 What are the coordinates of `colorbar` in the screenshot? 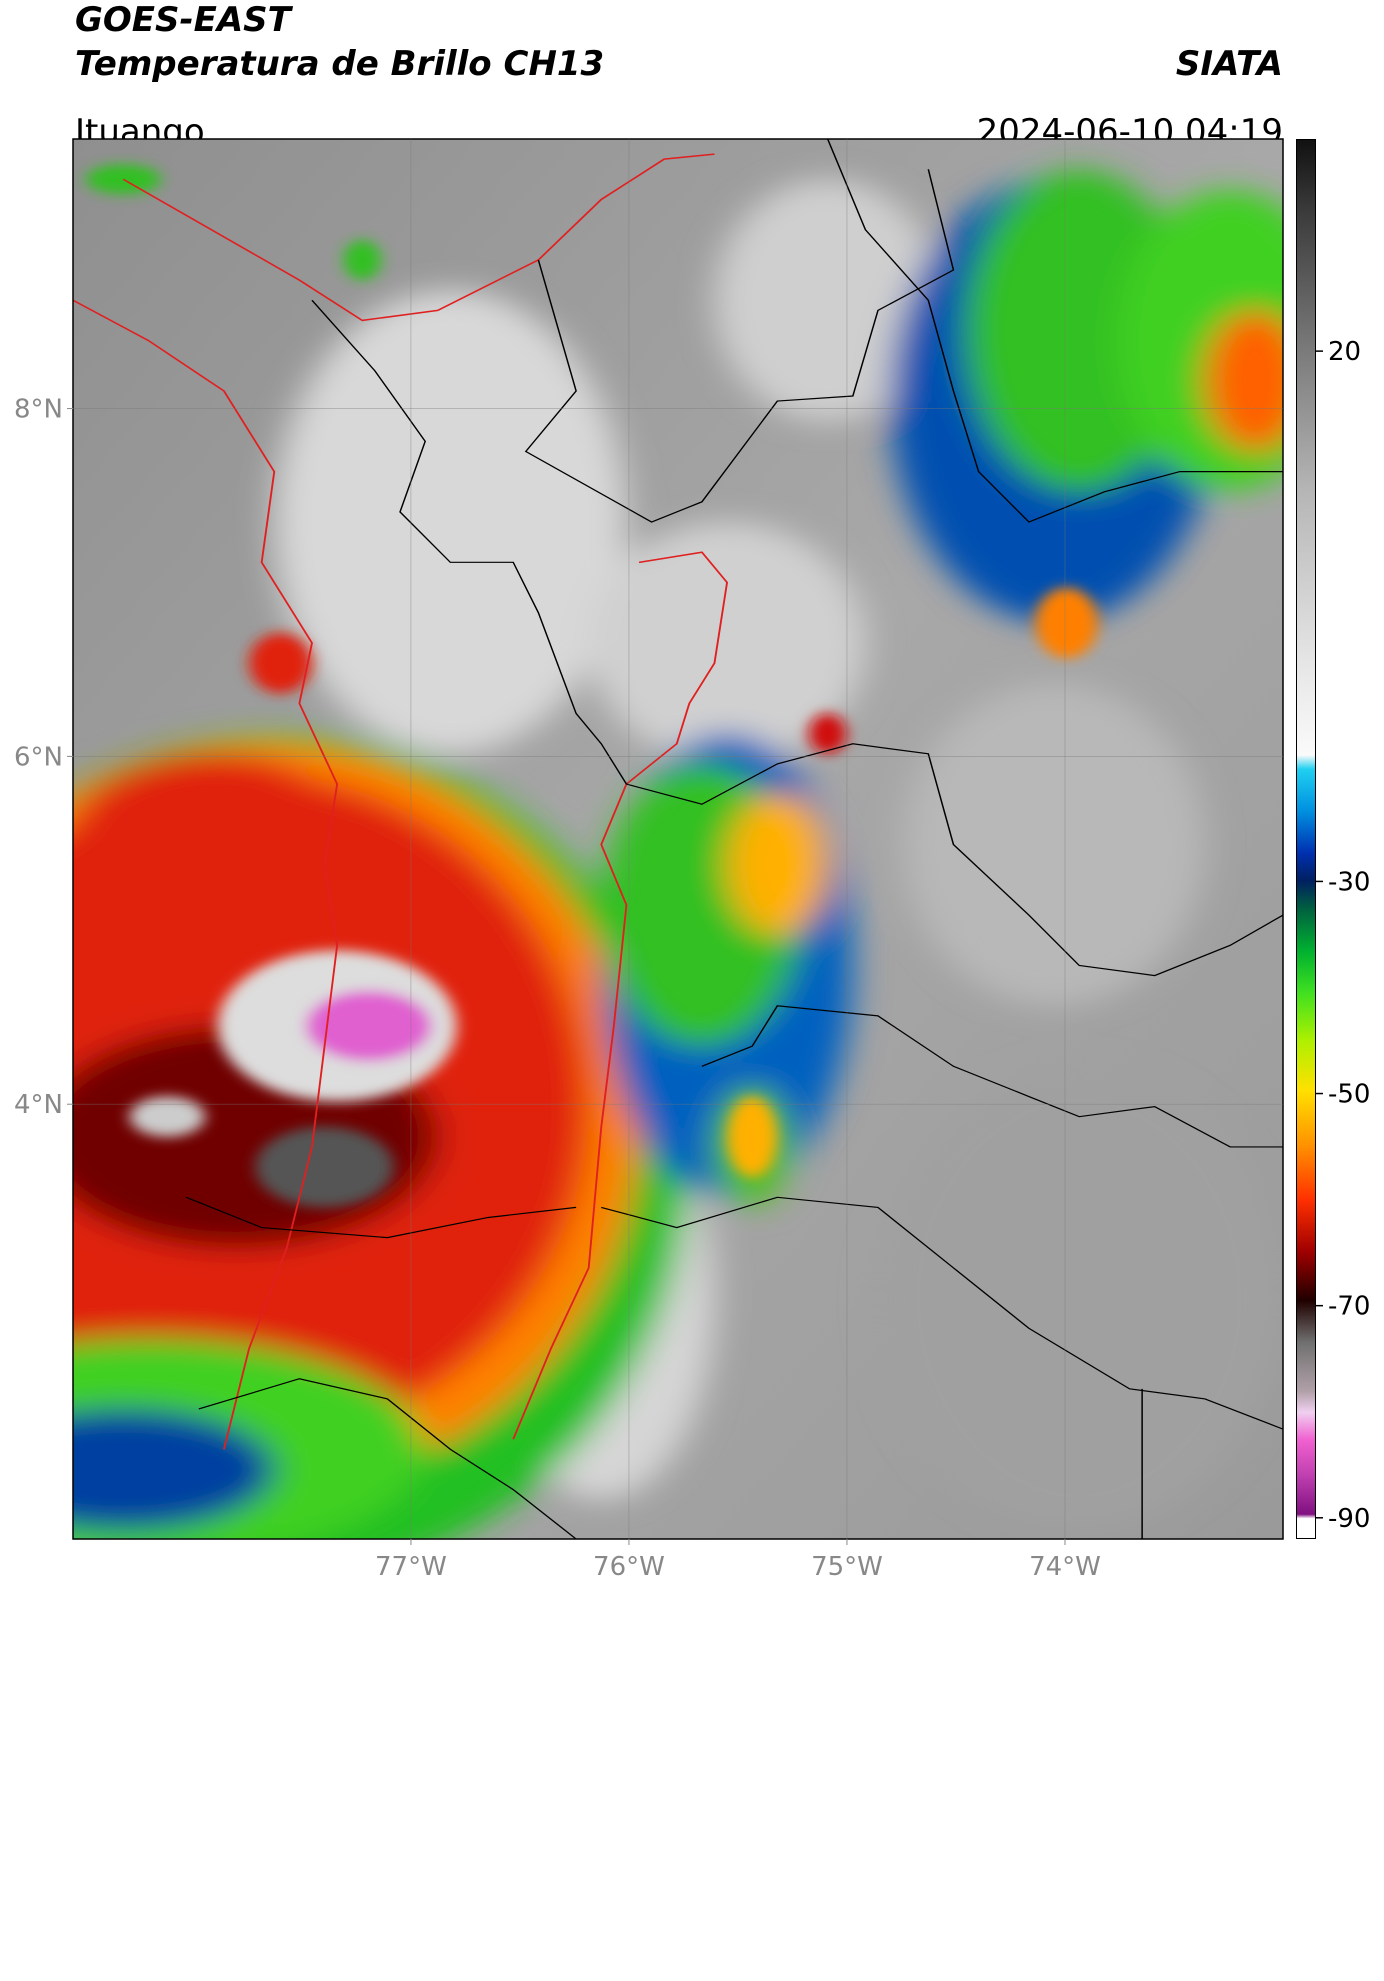 It's located at (1306, 839).